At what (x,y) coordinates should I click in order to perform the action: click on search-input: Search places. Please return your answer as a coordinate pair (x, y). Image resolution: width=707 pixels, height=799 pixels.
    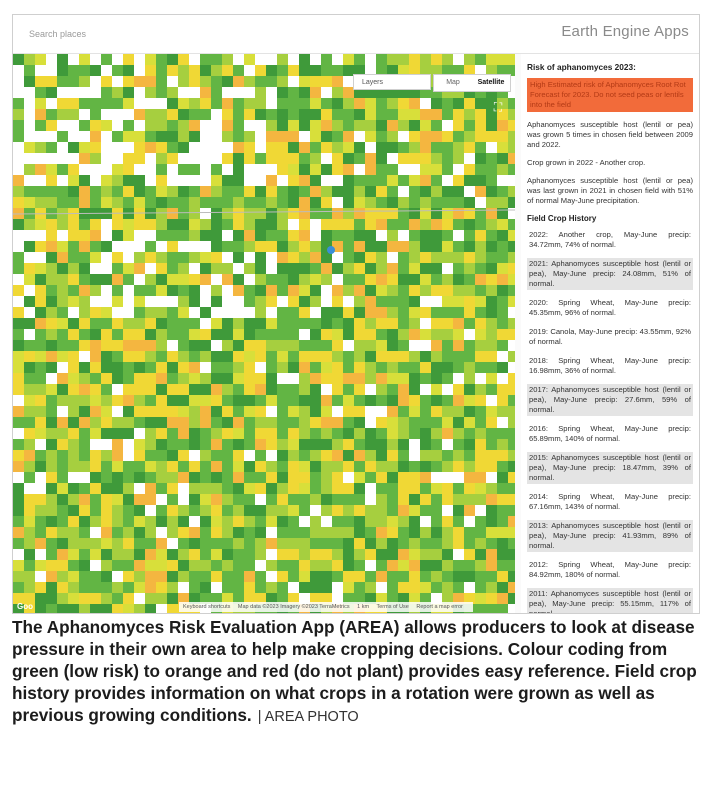
    Looking at the image, I should click on (58, 34).